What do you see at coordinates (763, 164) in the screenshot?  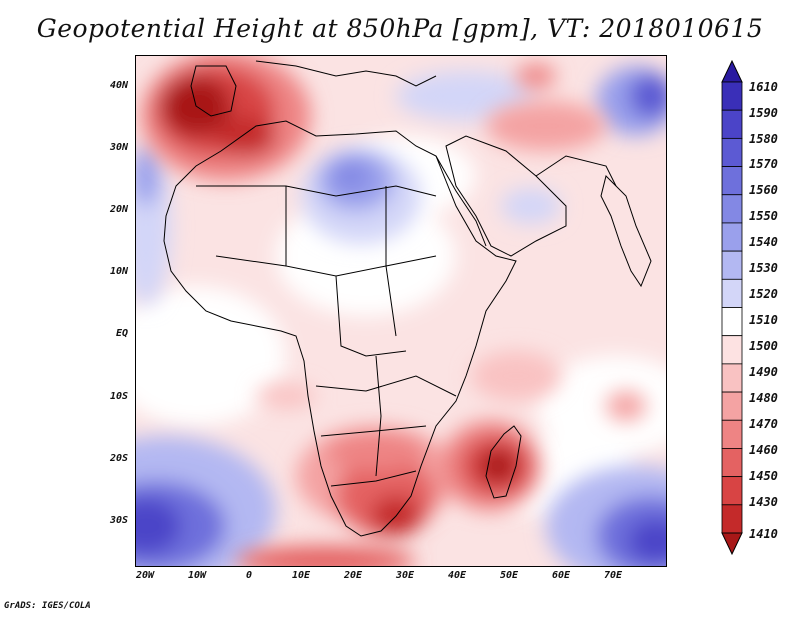 I see `colorbar-label: 1570` at bounding box center [763, 164].